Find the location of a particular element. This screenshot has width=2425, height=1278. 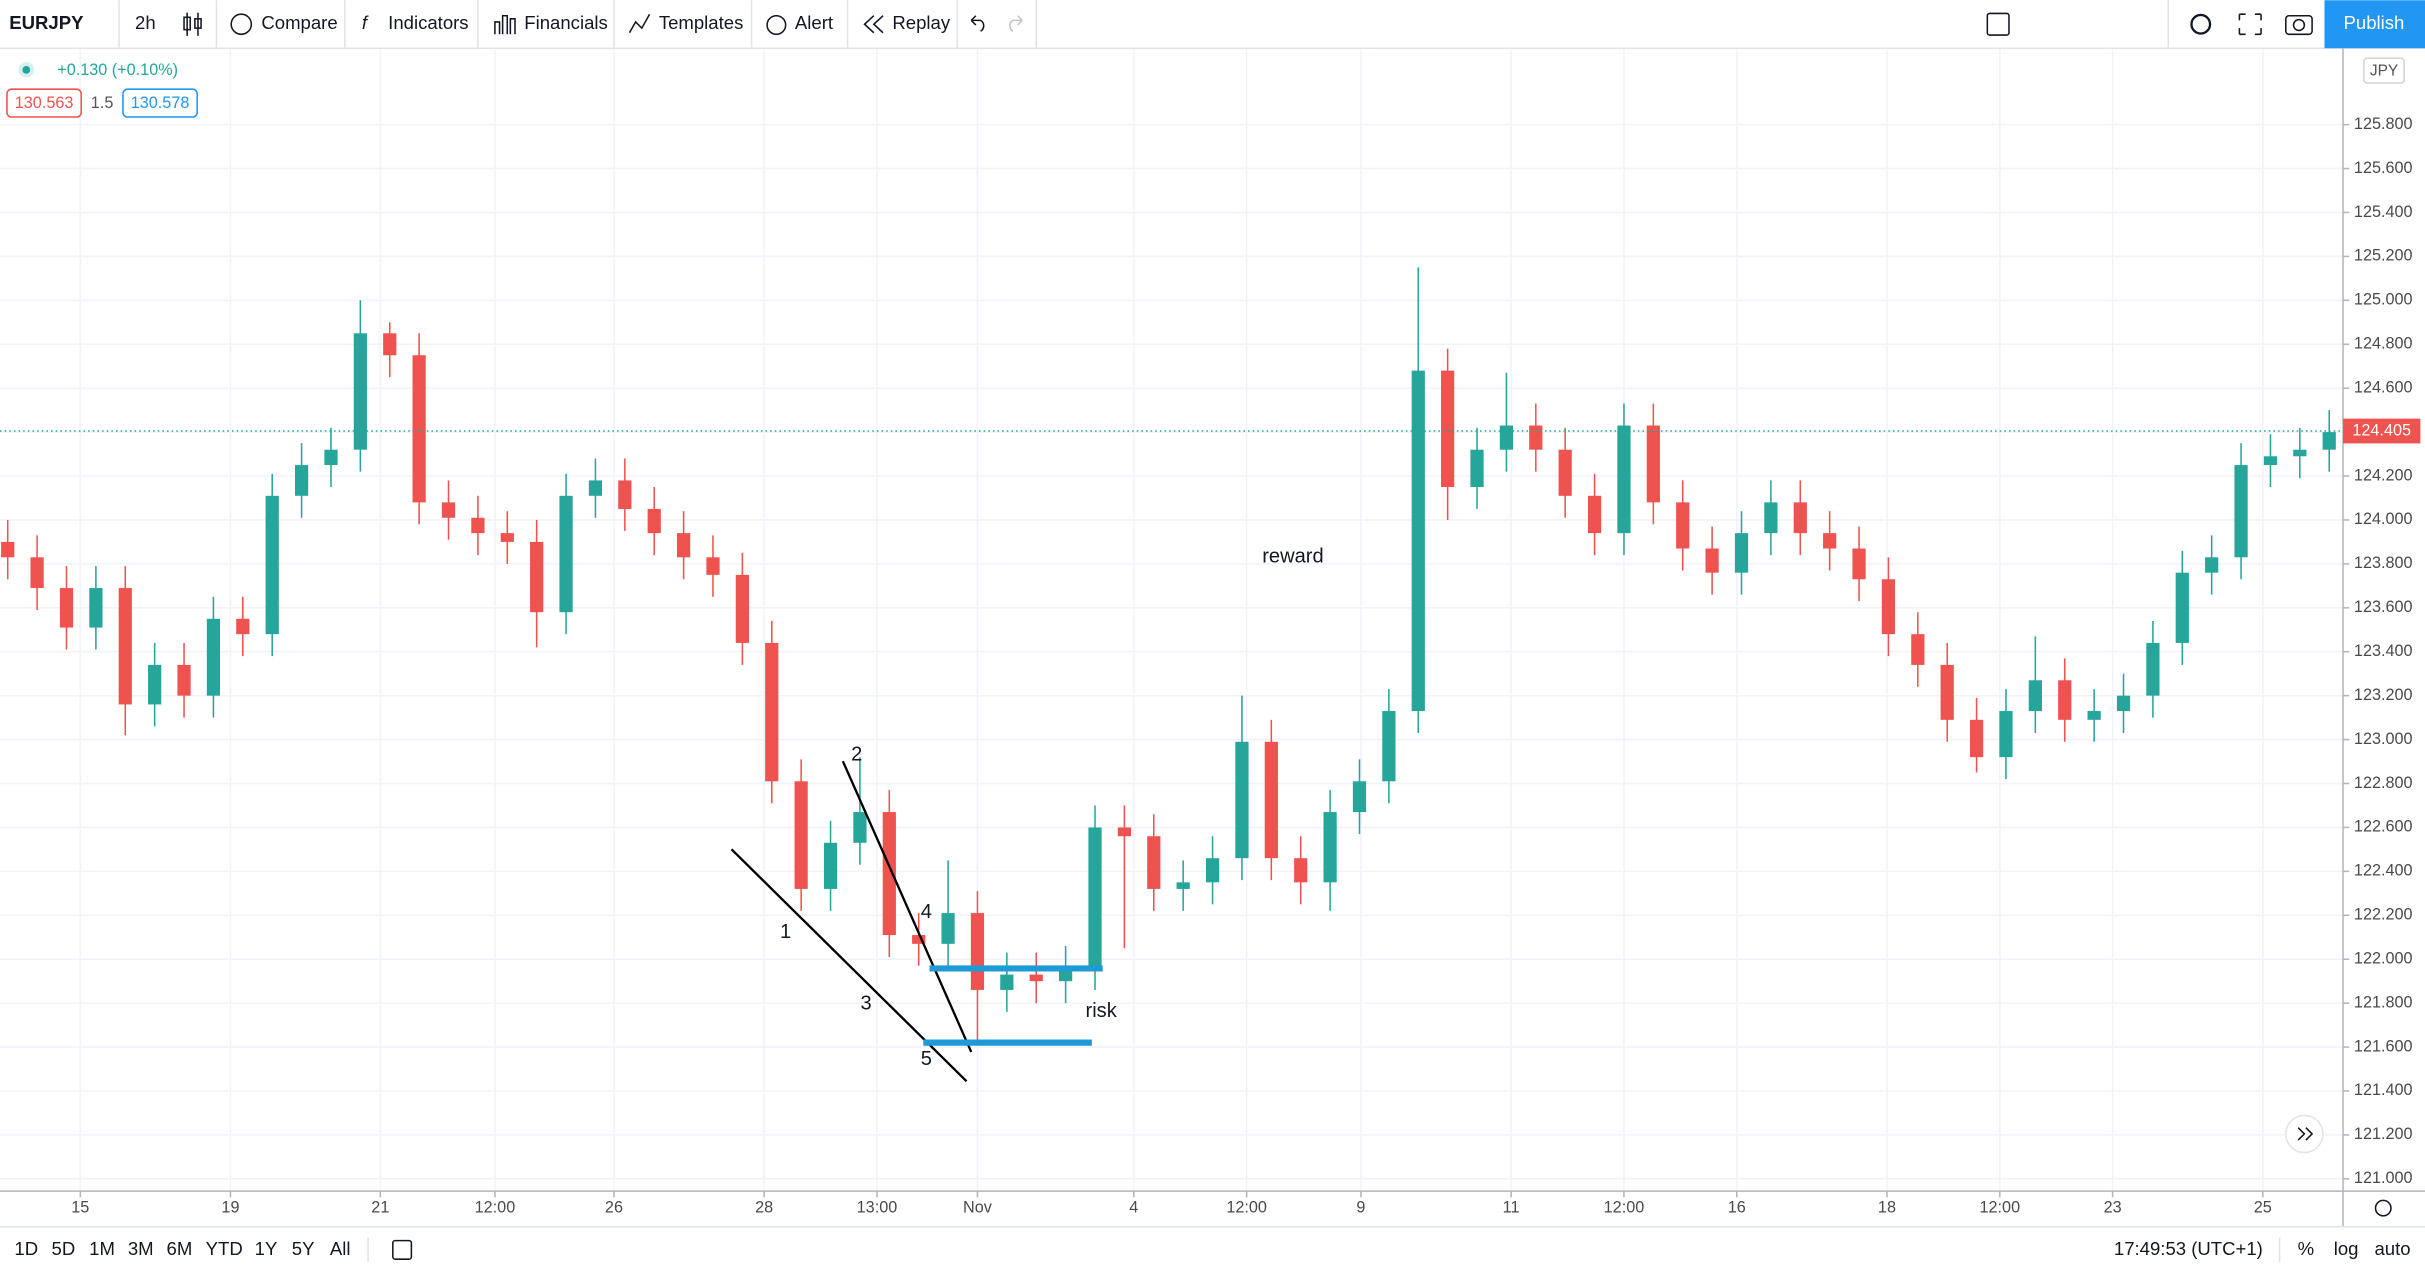

toolbar is located at coordinates (1212, 24).